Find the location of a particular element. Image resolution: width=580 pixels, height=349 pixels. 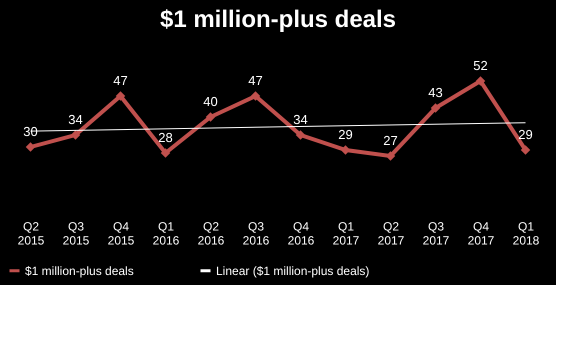

x-tick-label: Q3 2015 is located at coordinates (76, 234).